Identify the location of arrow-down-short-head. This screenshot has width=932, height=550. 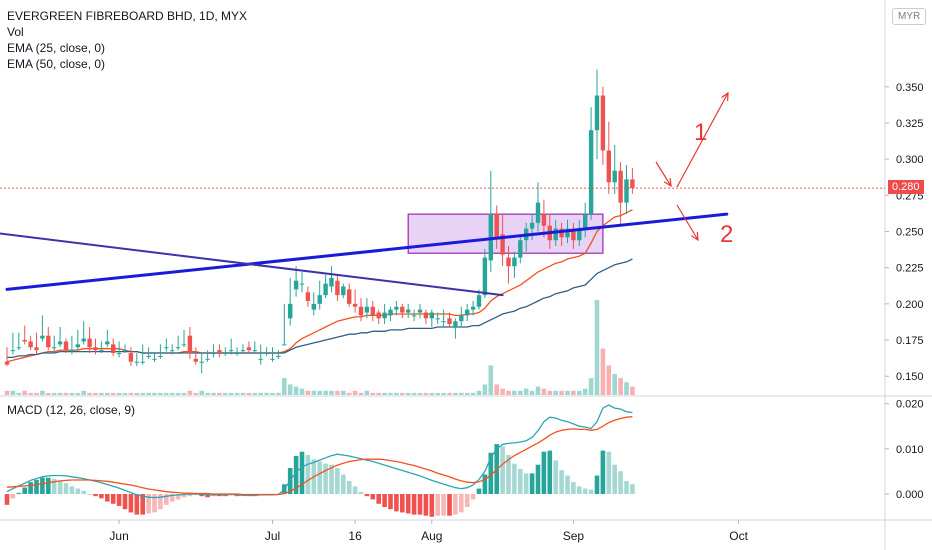
(667, 182).